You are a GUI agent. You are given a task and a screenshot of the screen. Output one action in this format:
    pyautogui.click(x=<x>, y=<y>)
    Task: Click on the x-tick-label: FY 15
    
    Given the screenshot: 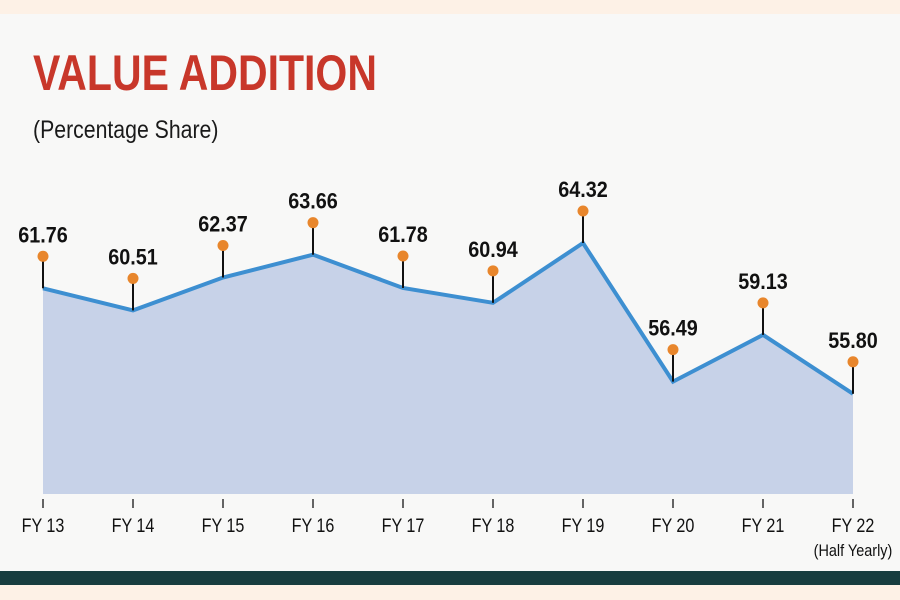 What is the action you would take?
    pyautogui.click(x=223, y=526)
    